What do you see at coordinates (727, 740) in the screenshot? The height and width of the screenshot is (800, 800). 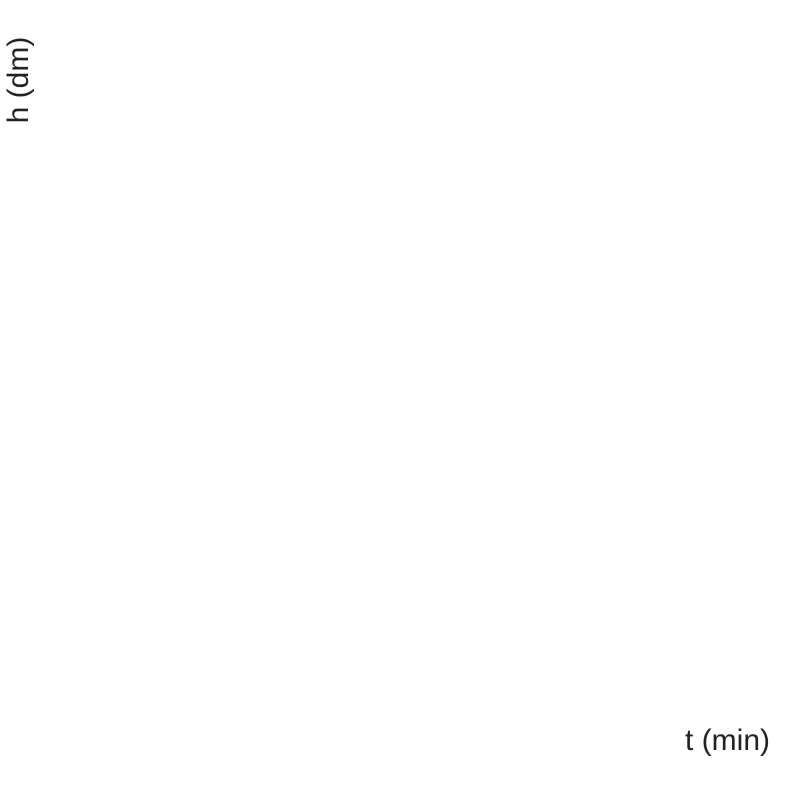 I see `x-axis-label: t (min)` at bounding box center [727, 740].